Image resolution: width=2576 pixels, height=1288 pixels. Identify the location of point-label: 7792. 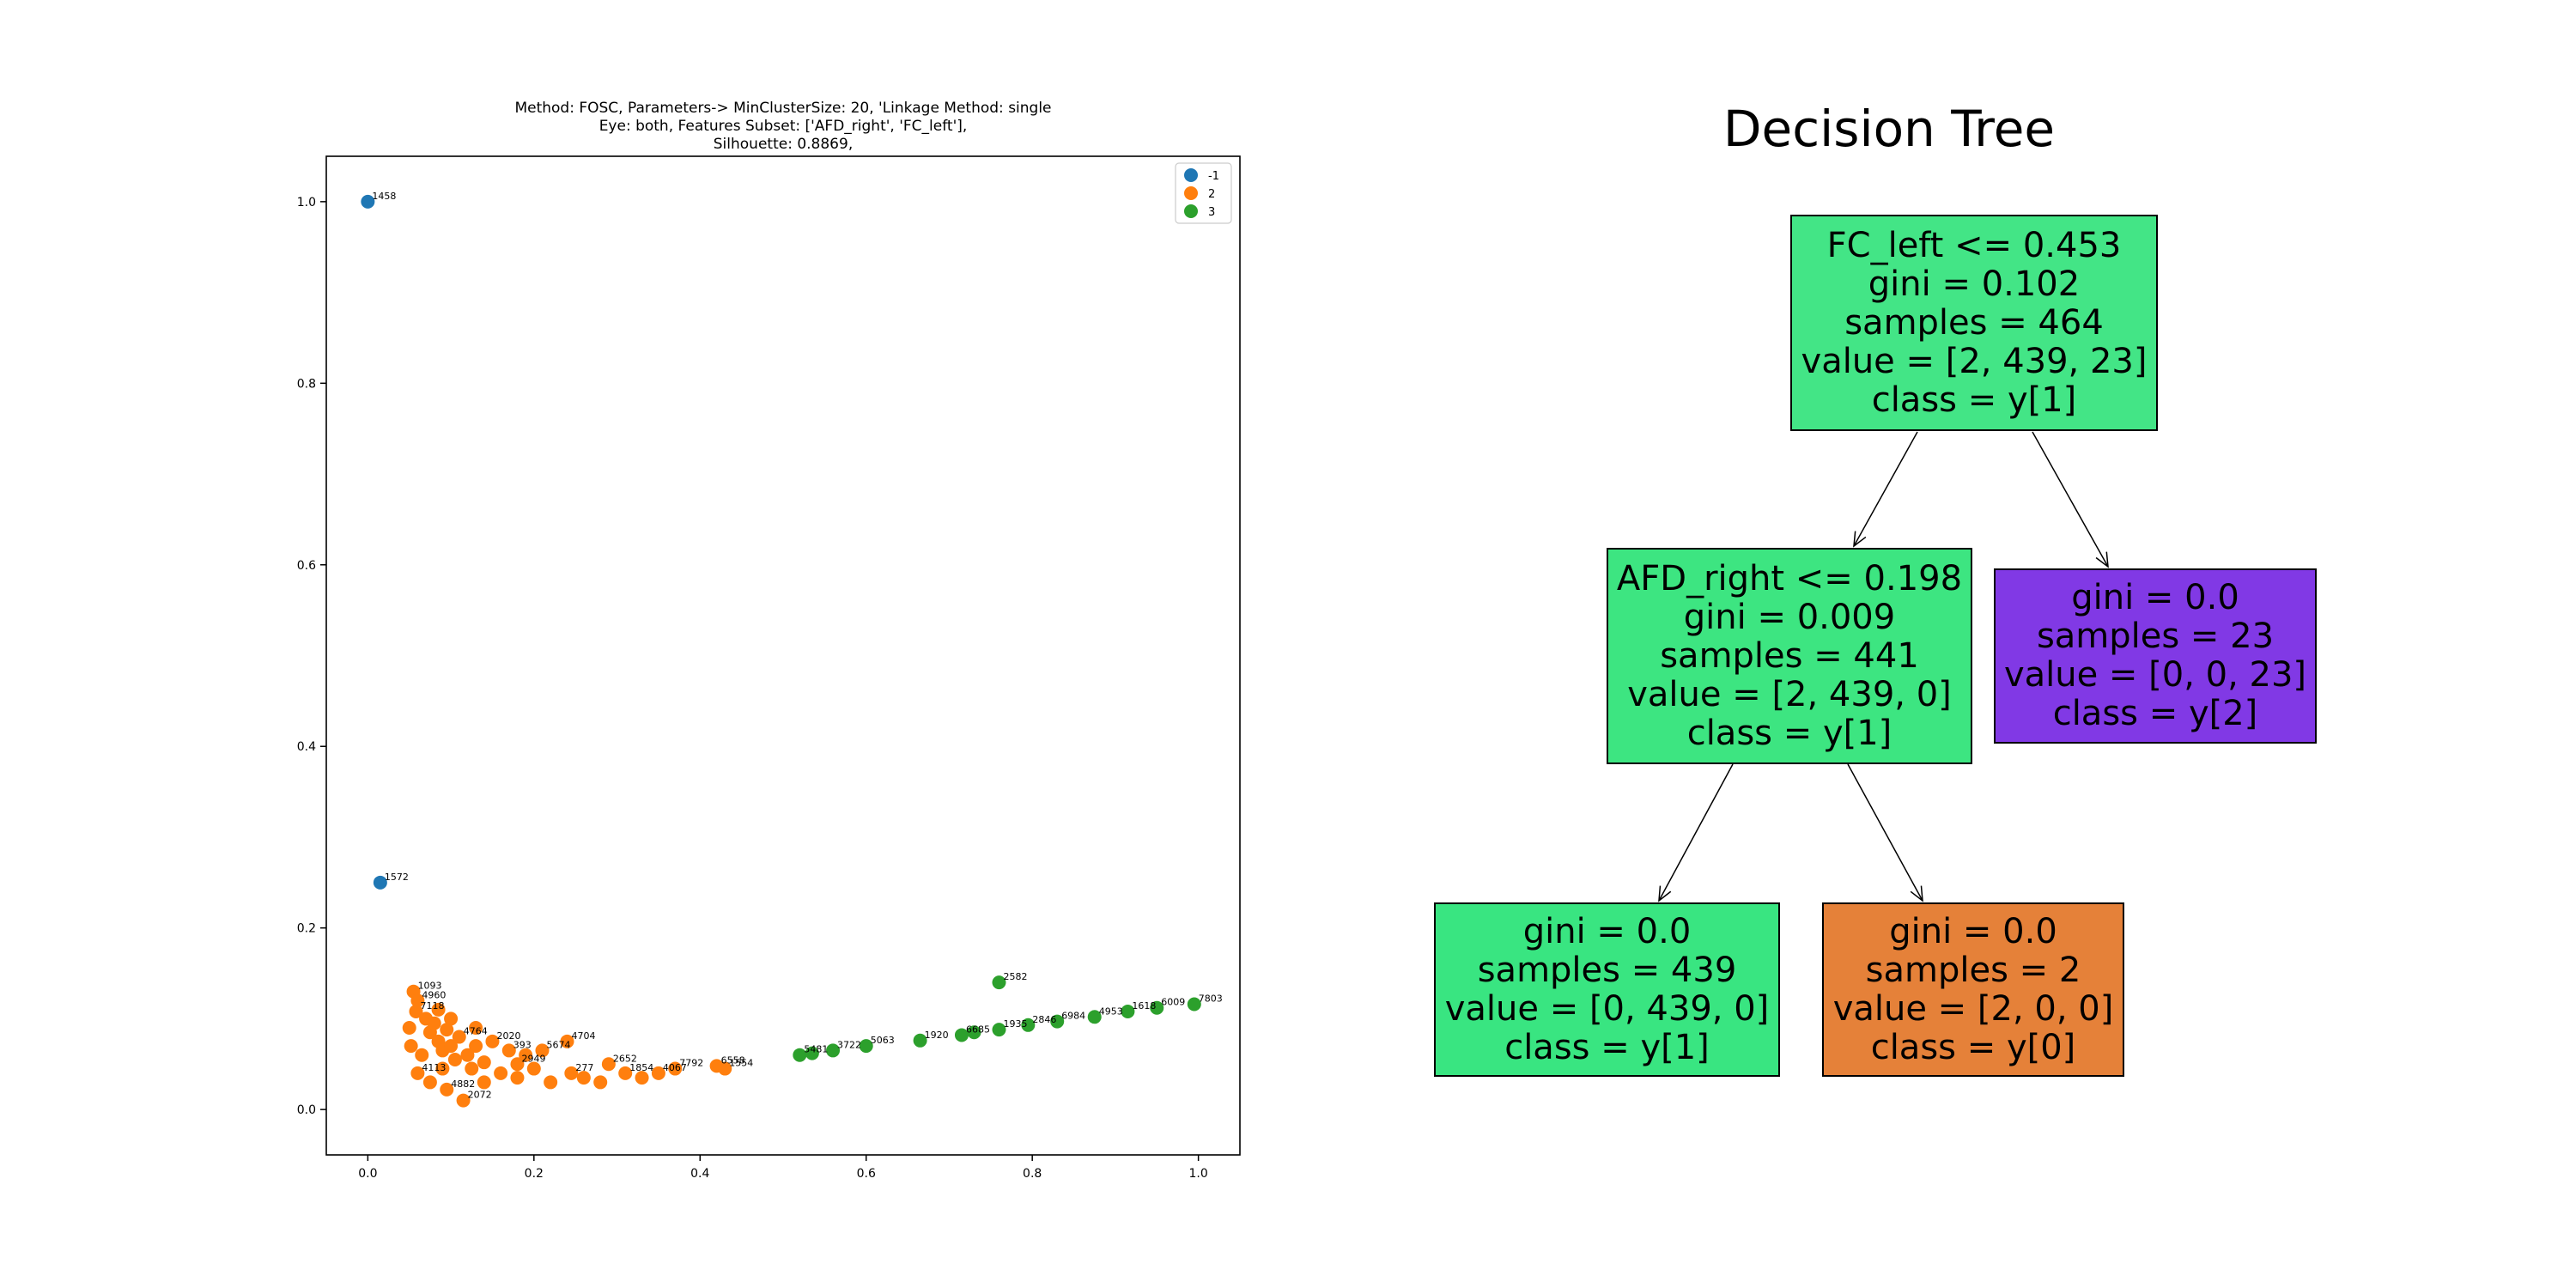
(691, 1063).